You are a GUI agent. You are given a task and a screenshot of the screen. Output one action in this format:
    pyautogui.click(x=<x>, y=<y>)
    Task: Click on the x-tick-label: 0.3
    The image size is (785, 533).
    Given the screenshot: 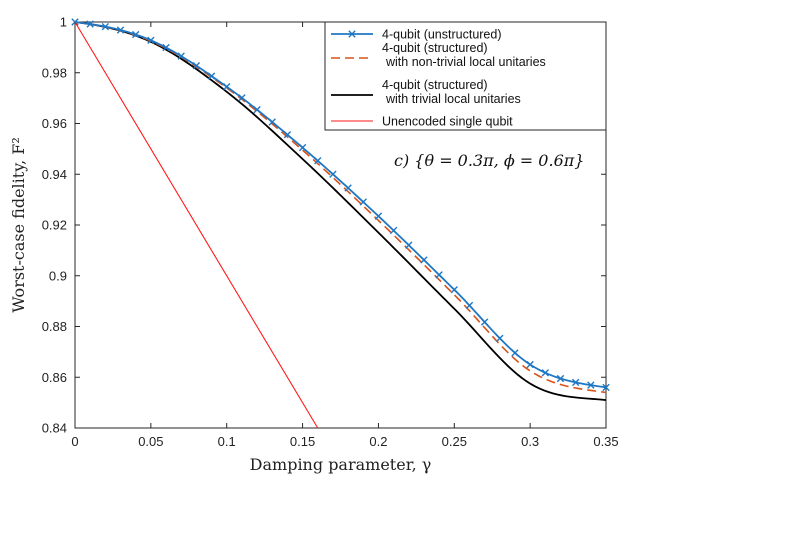 What is the action you would take?
    pyautogui.click(x=530, y=441)
    